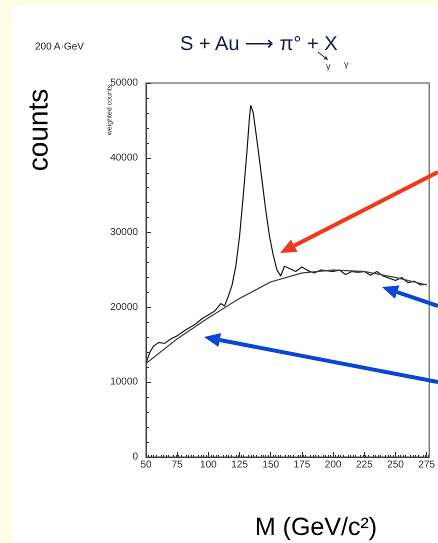  I want to click on y-tick-label: 50000, so click(124, 83).